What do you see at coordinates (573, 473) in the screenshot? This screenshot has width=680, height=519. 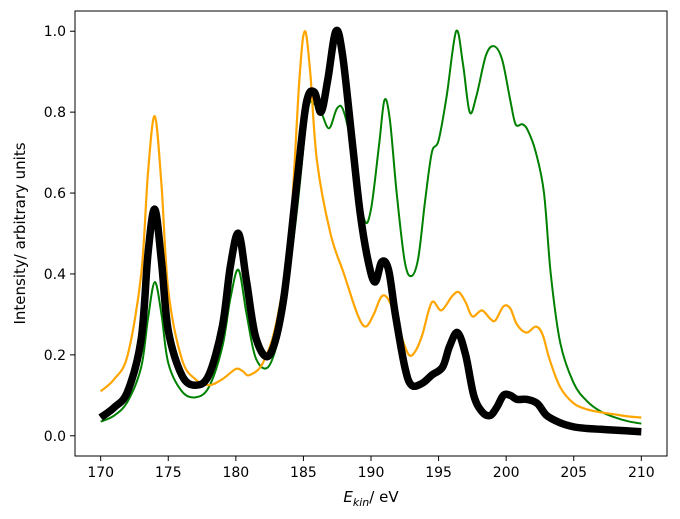 I see `x-tick-label: 205` at bounding box center [573, 473].